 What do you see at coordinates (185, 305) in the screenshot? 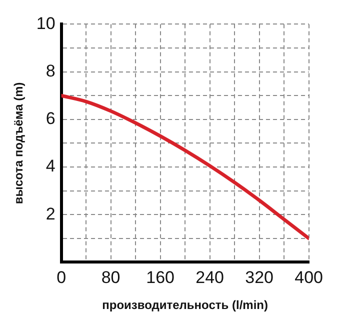
I see `x-axis-title: производительность (l/min)` at bounding box center [185, 305].